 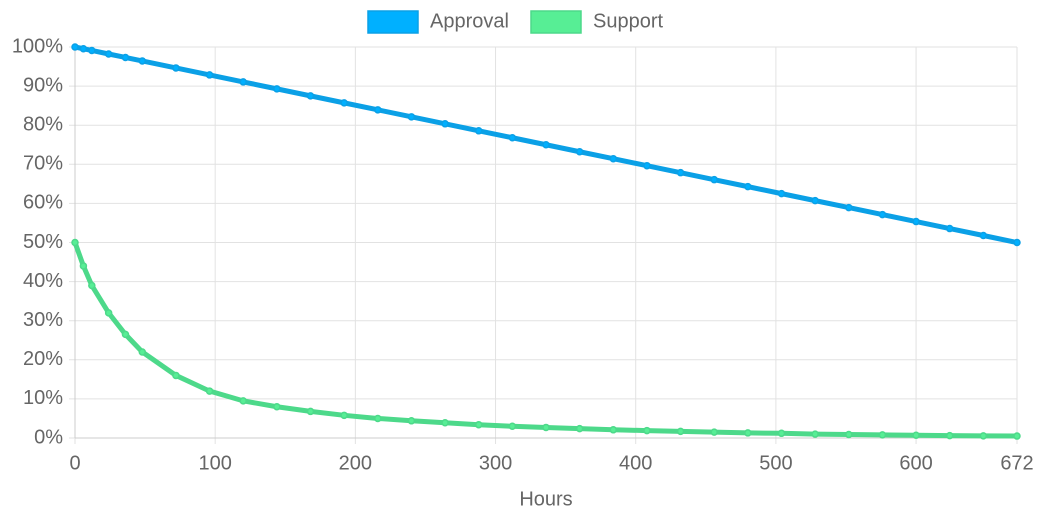 I want to click on y-tick-label: 20%, so click(x=43, y=359).